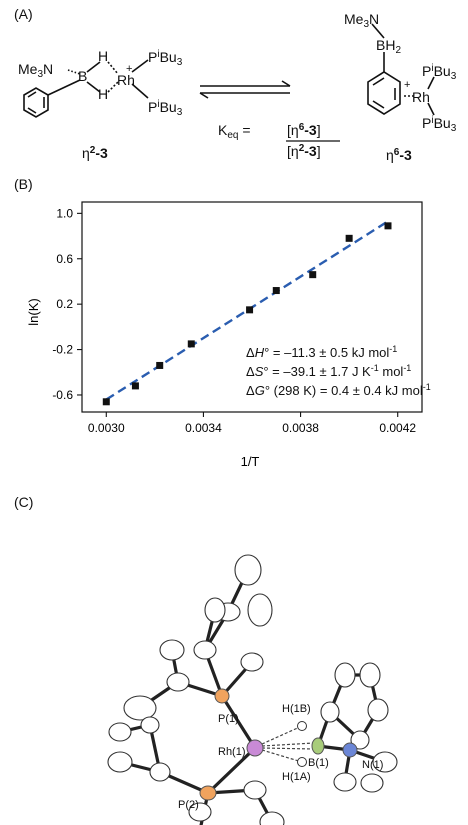  I want to click on left-boron: B, so click(82, 76).